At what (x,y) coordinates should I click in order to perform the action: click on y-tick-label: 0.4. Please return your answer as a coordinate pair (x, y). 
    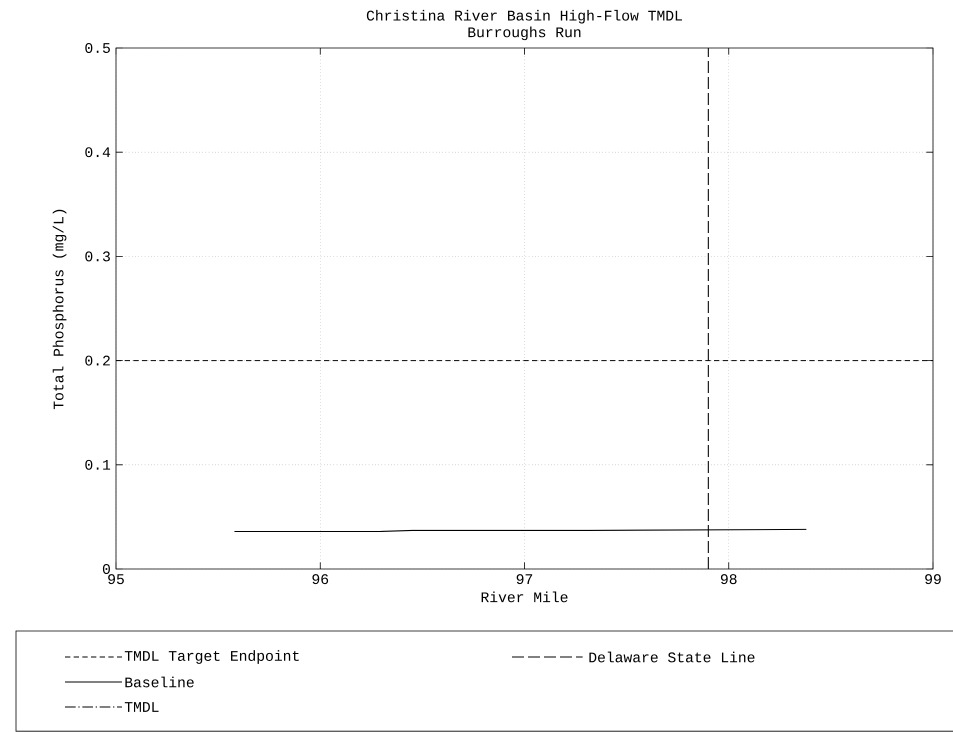
    Looking at the image, I should click on (97, 152).